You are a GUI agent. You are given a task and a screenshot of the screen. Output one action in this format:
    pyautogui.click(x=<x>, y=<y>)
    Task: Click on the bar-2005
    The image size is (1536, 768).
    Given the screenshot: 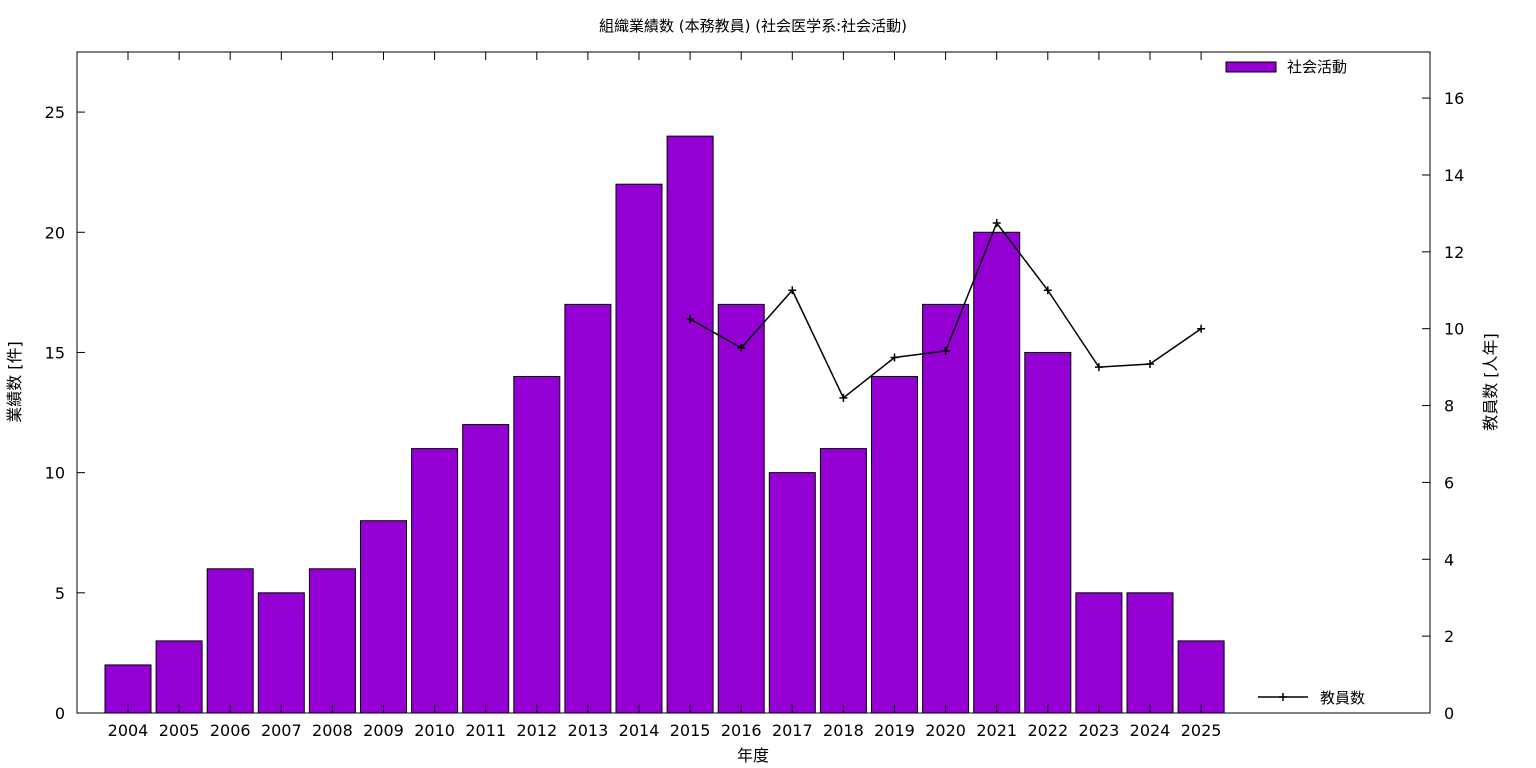 What is the action you would take?
    pyautogui.click(x=179, y=677)
    